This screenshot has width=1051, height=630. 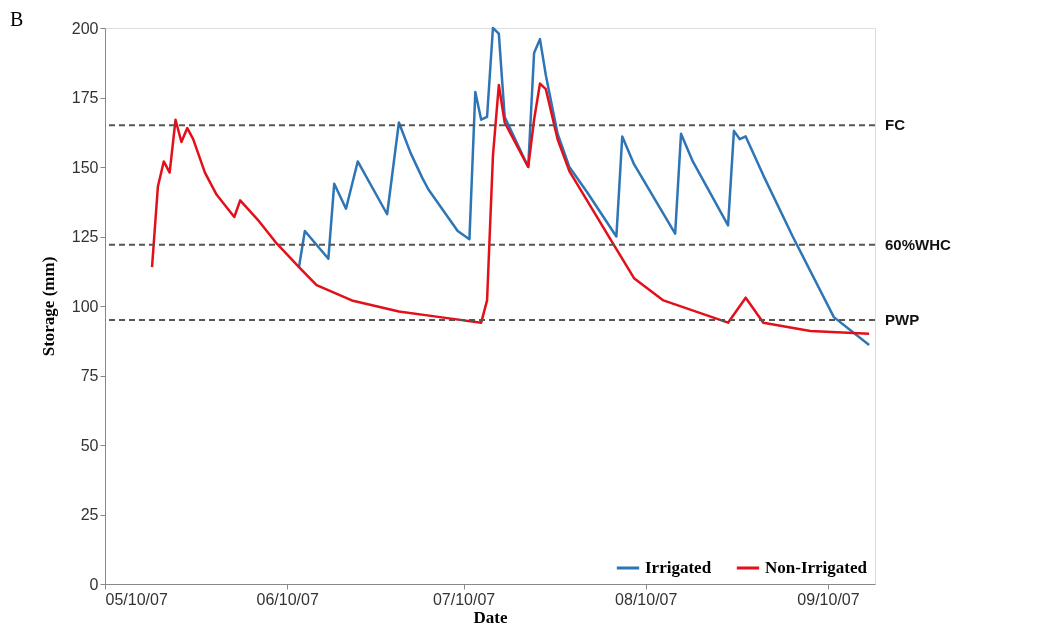 What do you see at coordinates (85, 97) in the screenshot?
I see `y-tick-label: 175` at bounding box center [85, 97].